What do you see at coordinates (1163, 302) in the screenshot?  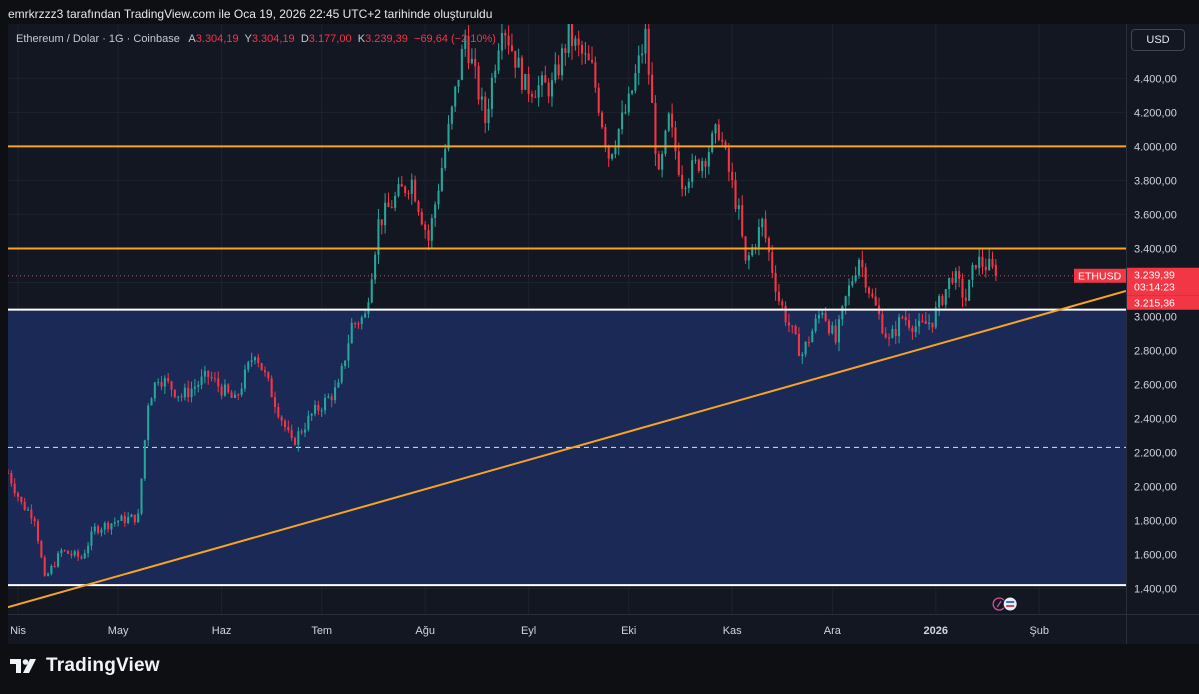 I see `support-price-tag` at bounding box center [1163, 302].